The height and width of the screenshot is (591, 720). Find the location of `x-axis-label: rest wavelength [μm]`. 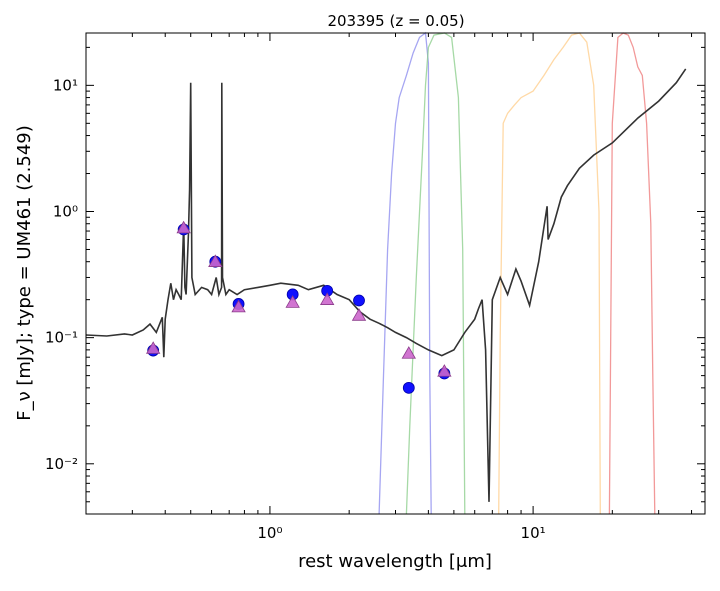

x-axis-label: rest wavelength [μm] is located at coordinates (395, 561).